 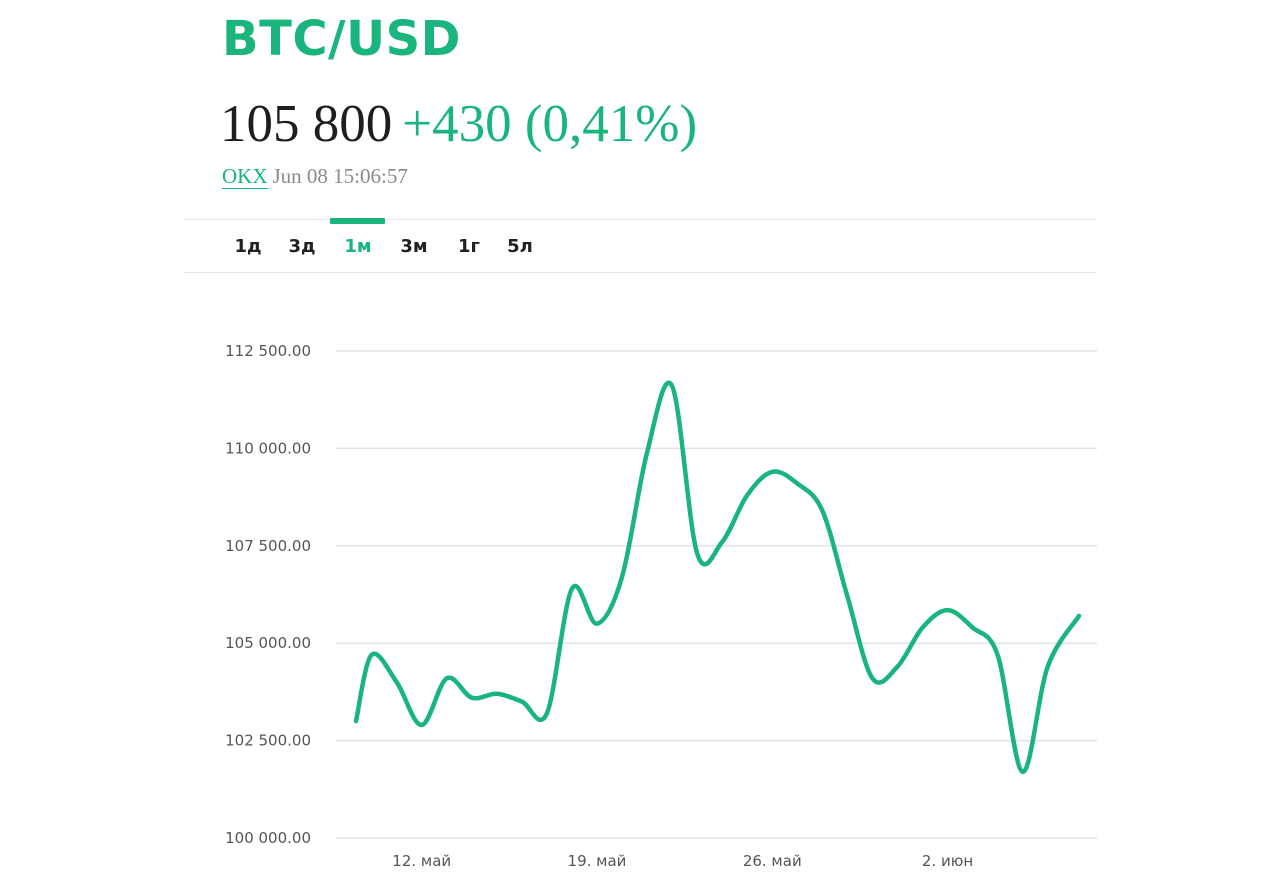 I want to click on x-tick-label: 26. май, so click(x=772, y=861).